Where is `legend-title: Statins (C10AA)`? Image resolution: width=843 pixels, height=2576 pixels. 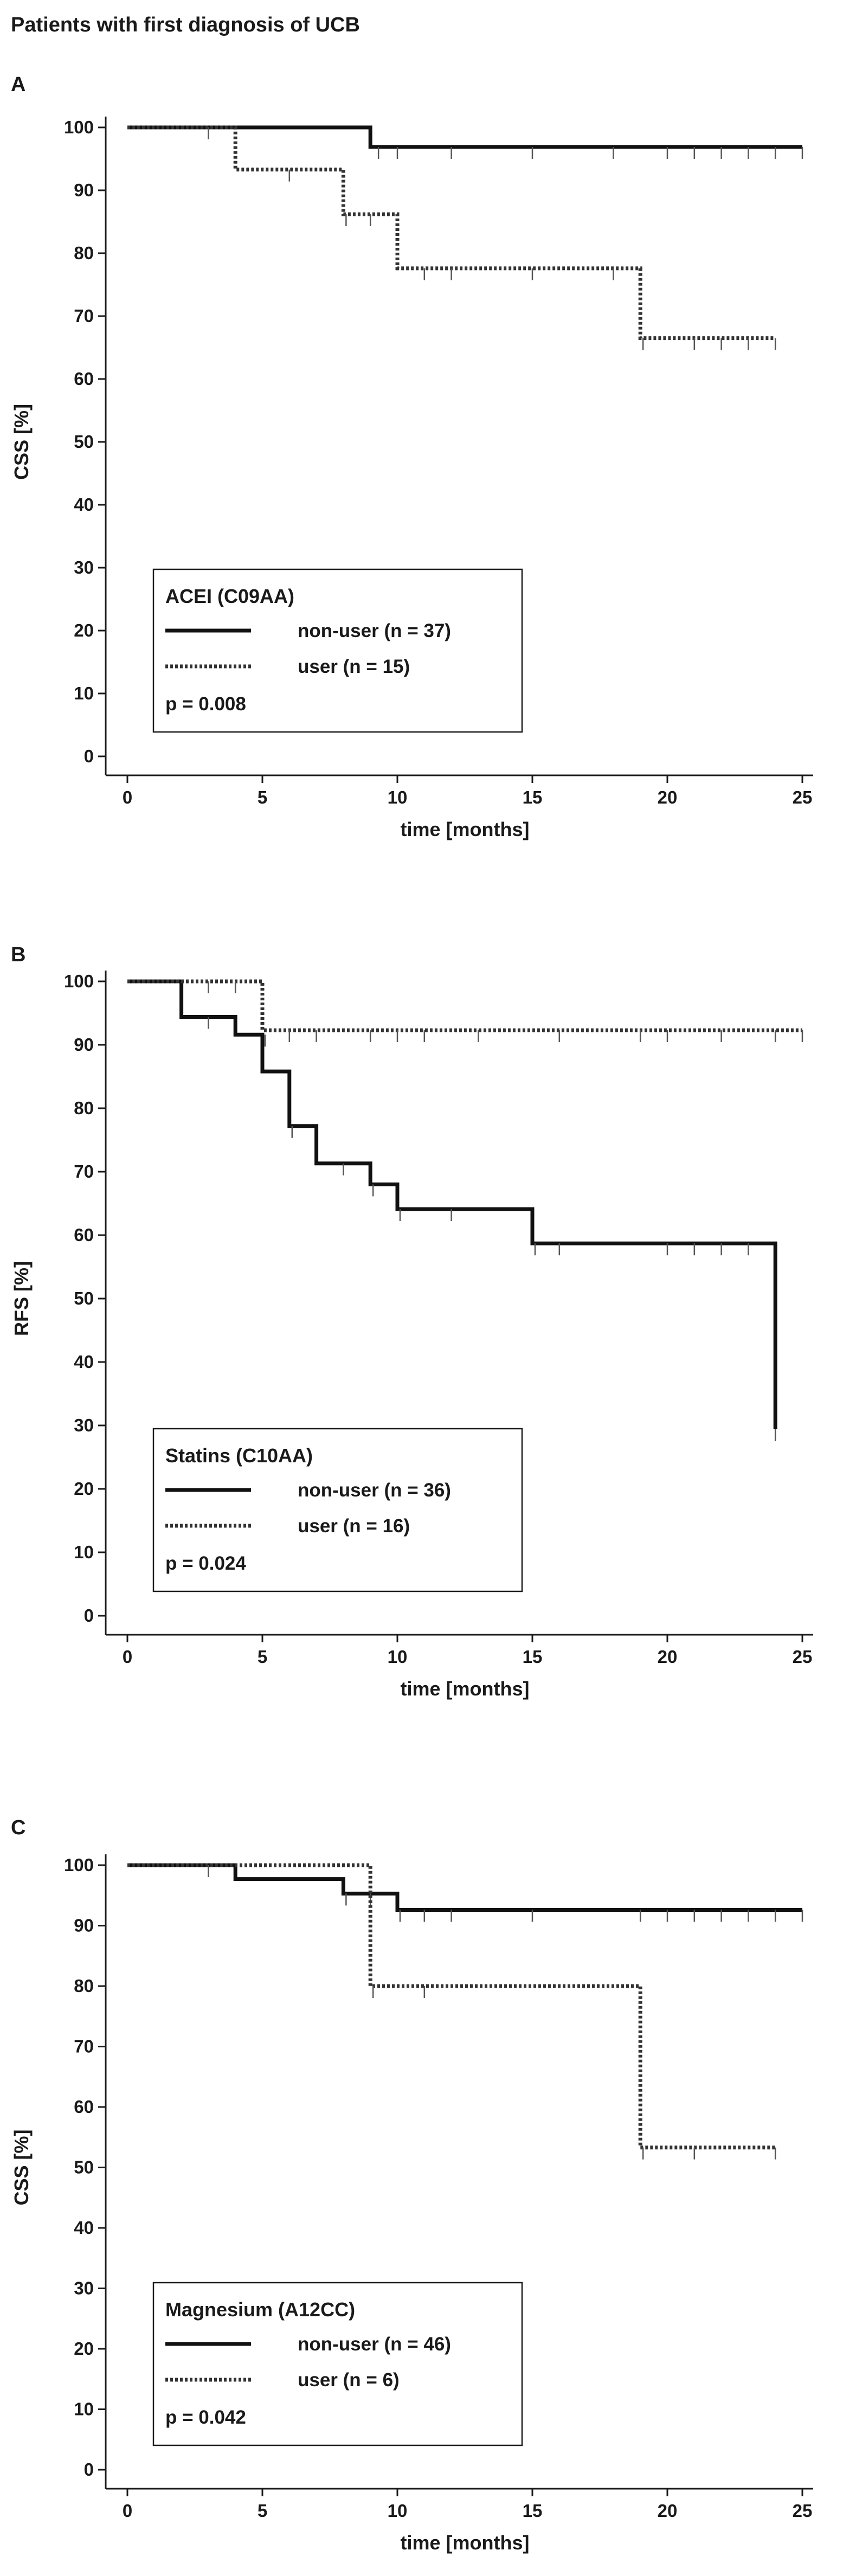 legend-title: Statins (C10AA) is located at coordinates (239, 1456).